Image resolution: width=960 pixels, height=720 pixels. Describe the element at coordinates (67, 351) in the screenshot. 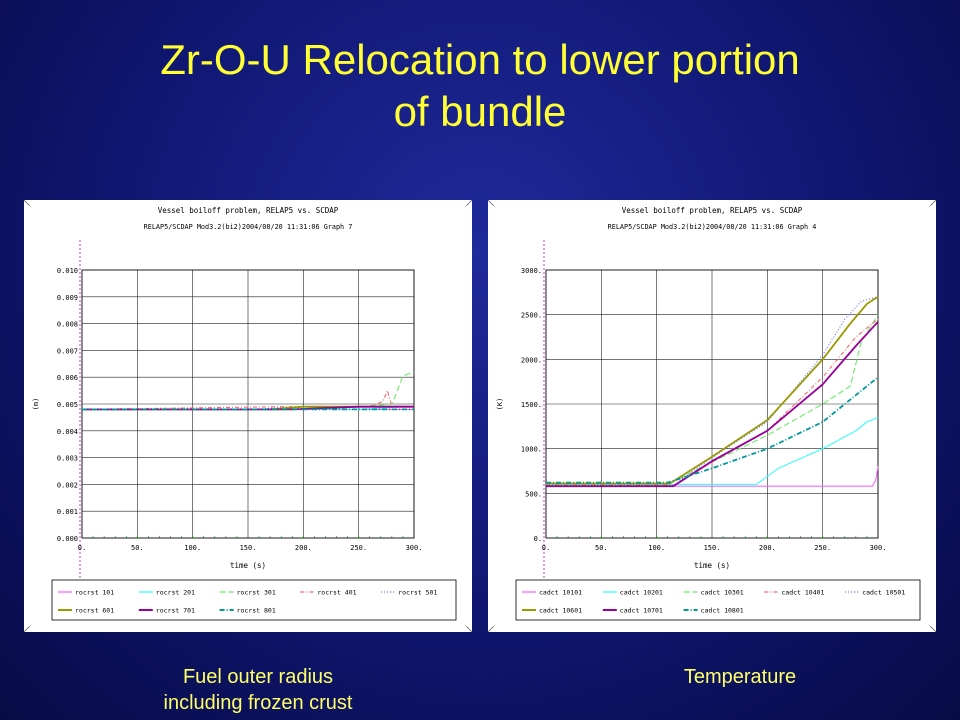

I see `y-tick-label: 0.007` at that location.